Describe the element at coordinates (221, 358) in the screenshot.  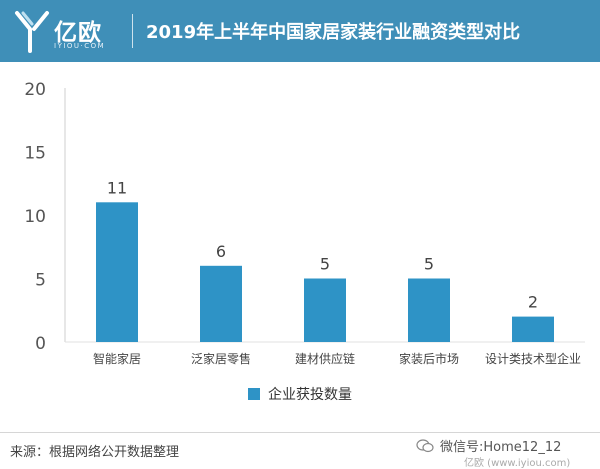
I see `x-tick-label: 泛家居零售` at that location.